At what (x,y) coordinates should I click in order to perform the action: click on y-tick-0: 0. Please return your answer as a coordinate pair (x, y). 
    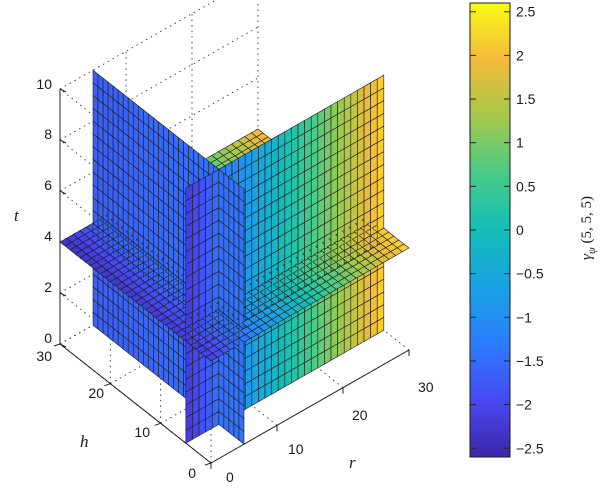
    Looking at the image, I should click on (192, 473).